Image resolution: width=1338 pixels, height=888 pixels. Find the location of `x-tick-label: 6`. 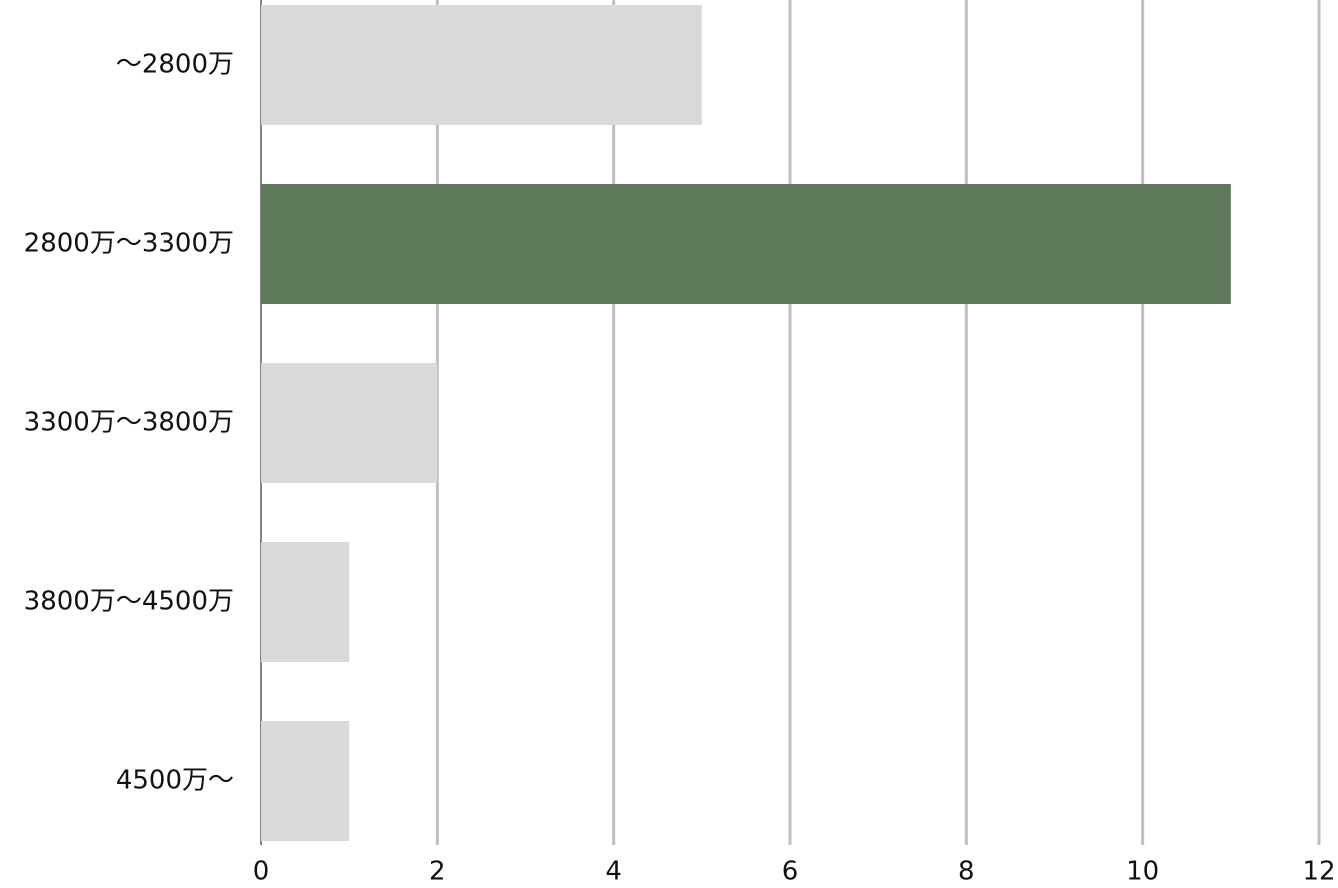

x-tick-label: 6 is located at coordinates (790, 872).